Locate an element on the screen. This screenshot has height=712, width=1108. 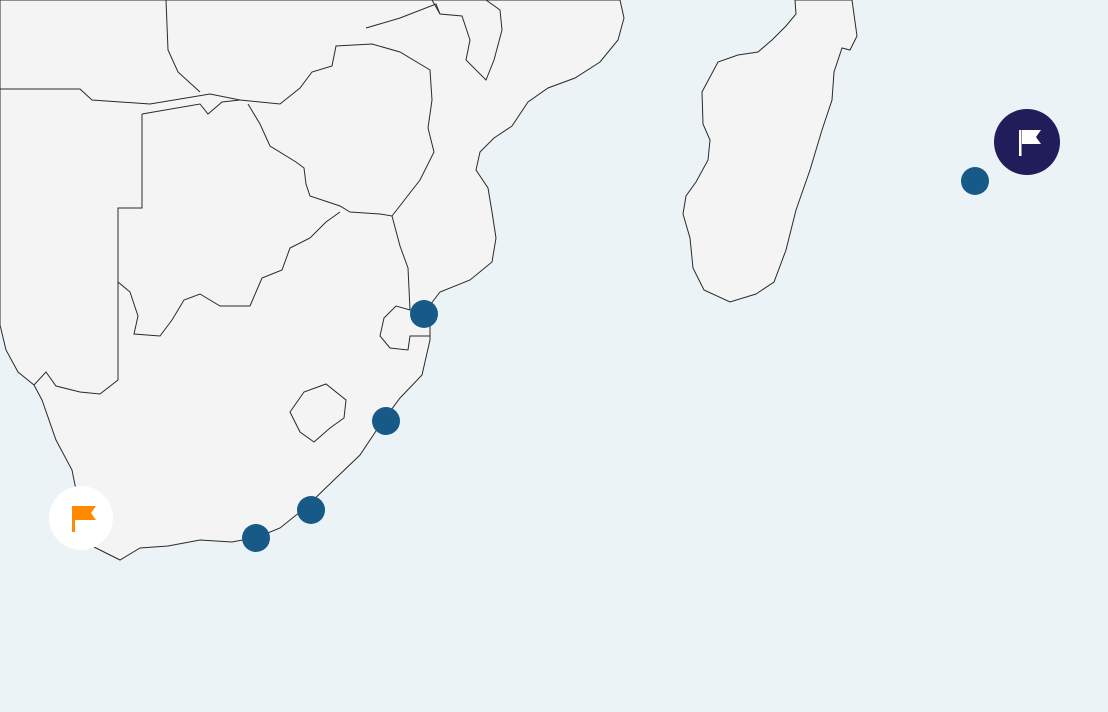
land-madagascar is located at coordinates (770, 151).